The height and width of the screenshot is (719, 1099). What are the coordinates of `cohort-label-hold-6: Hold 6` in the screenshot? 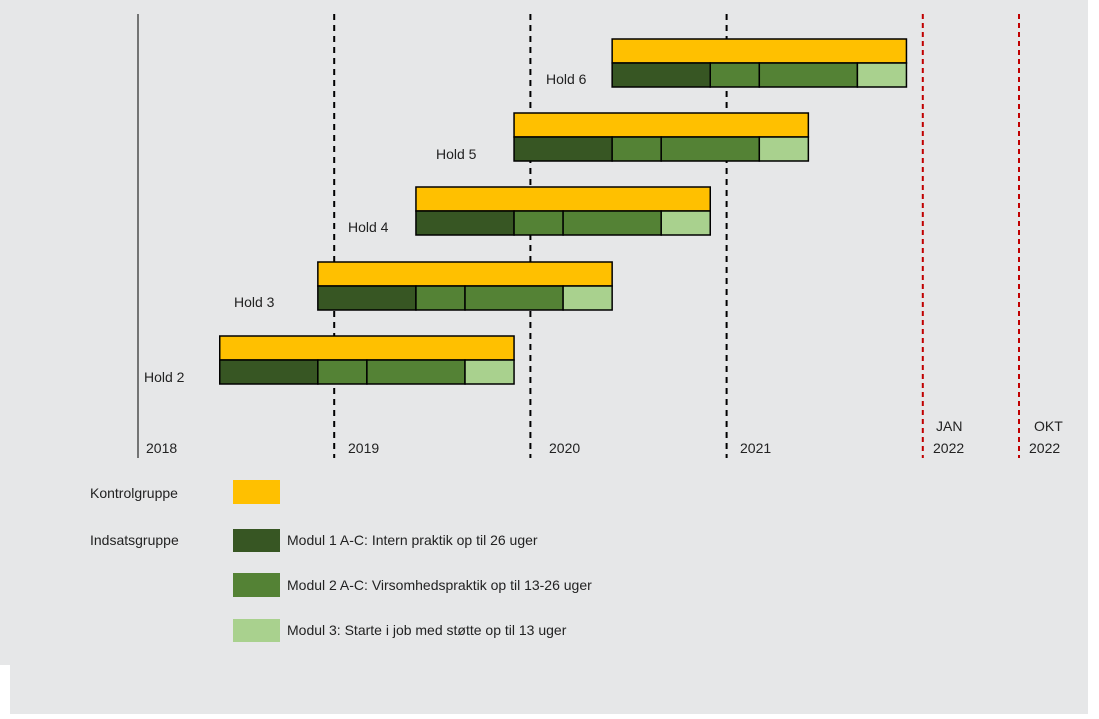 It's located at (566, 79).